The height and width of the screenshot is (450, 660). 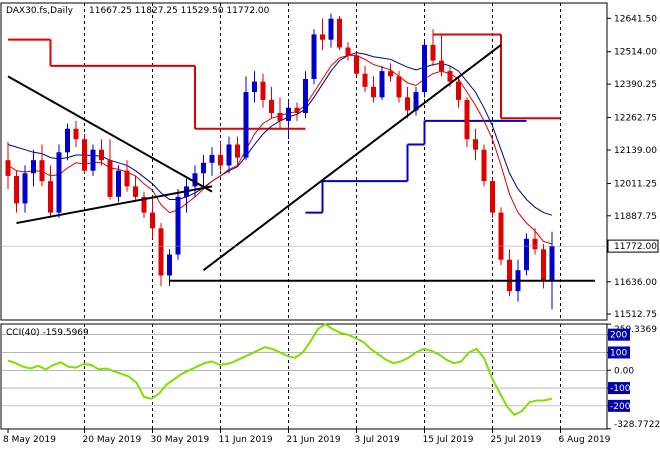 I want to click on current-price-tag, so click(x=633, y=246).